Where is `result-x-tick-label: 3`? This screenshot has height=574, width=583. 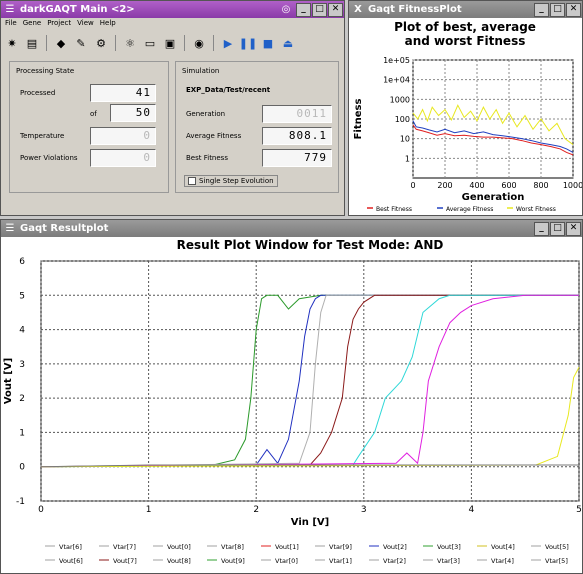
result-x-tick-label: 3 is located at coordinates (364, 510).